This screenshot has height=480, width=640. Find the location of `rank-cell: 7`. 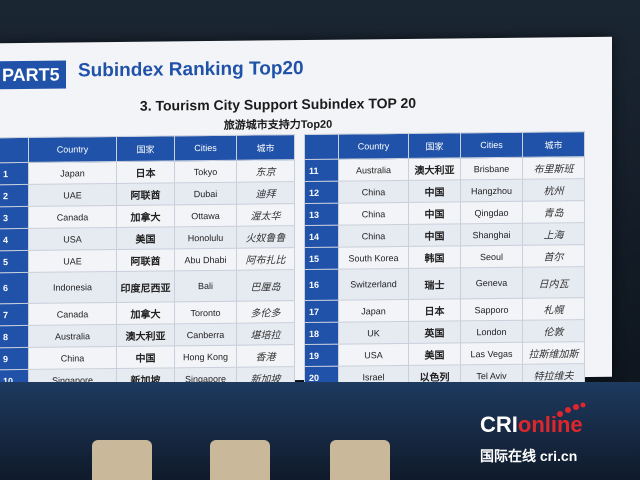

rank-cell: 7 is located at coordinates (14, 314).